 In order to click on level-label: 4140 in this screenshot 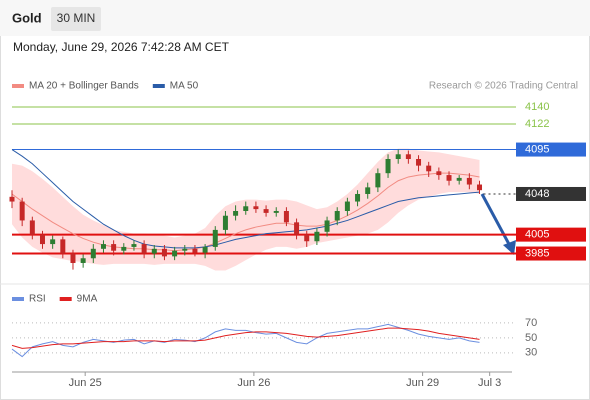, I will do `click(537, 107)`.